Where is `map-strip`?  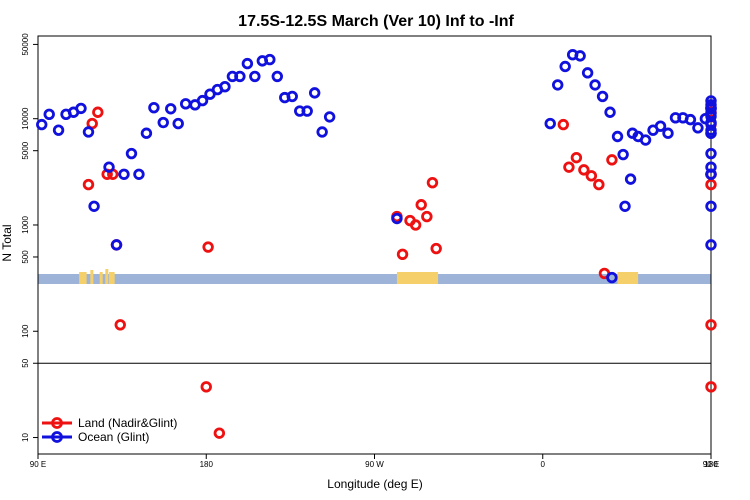
map-strip is located at coordinates (374, 276).